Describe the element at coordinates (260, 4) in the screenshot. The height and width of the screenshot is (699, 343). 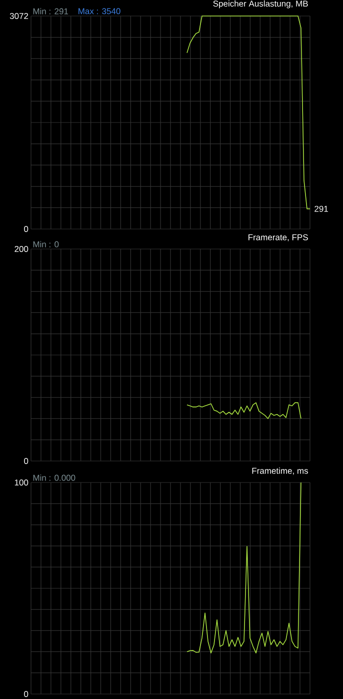
I see `chart-title: Speicher Auslastung, MB` at that location.